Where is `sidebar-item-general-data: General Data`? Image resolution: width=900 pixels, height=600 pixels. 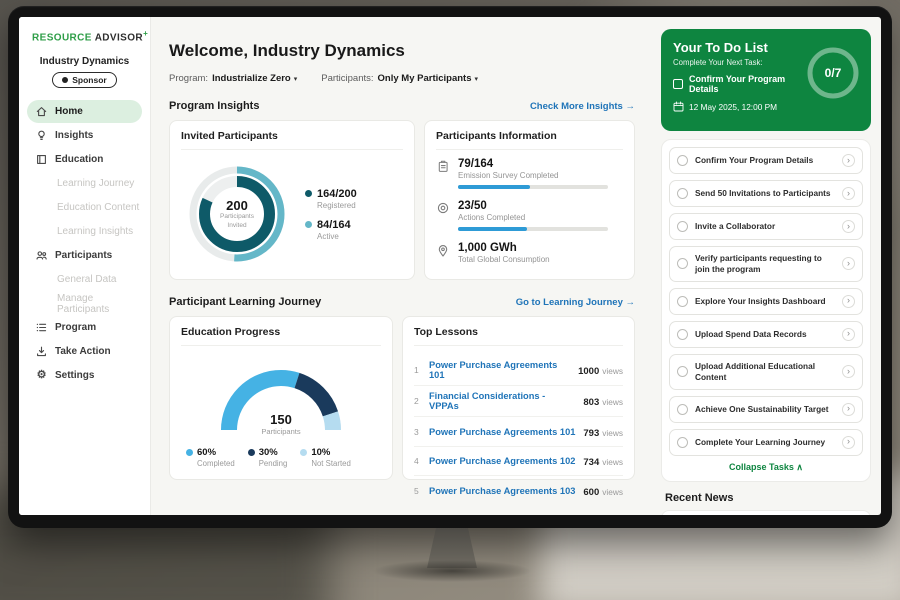 sidebar-item-general-data: General Data is located at coordinates (84, 279).